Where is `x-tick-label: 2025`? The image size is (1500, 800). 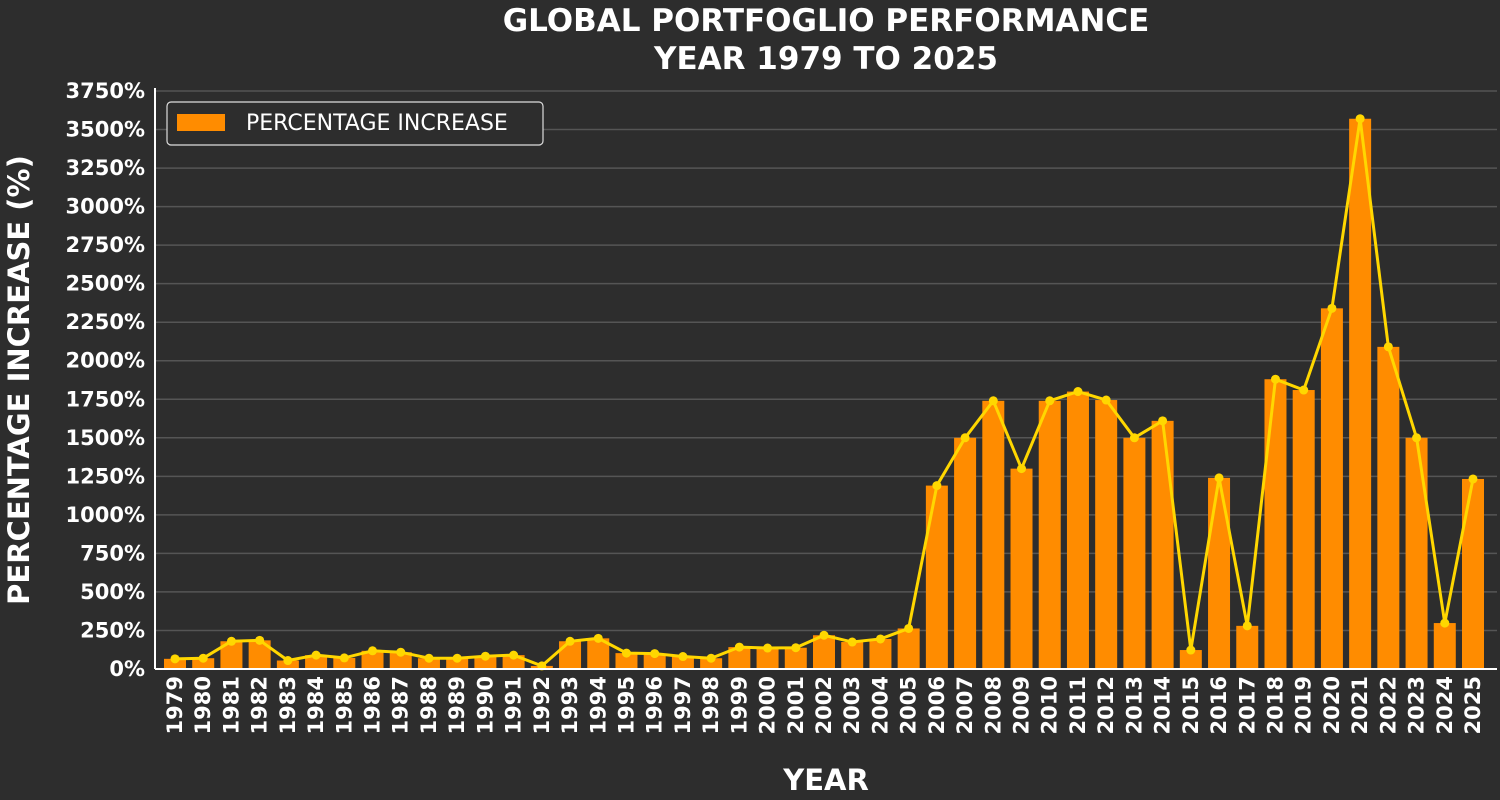 x-tick-label: 2025 is located at coordinates (1473, 705).